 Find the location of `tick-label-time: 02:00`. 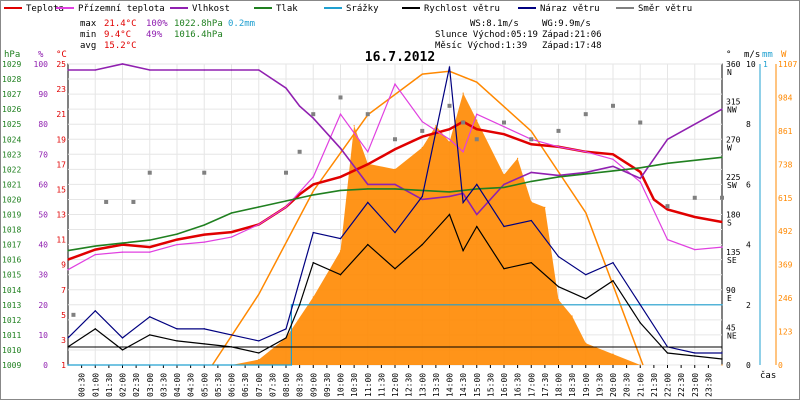

tick-label-time: 02:00 is located at coordinates (123, 385).